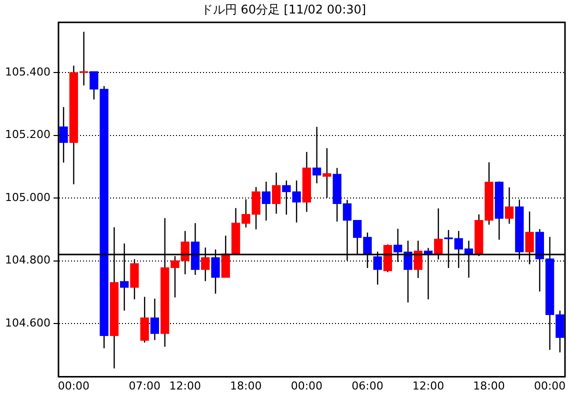 This screenshot has width=570, height=398. What do you see at coordinates (27, 197) in the screenshot?
I see `y-tick-label: 105.000` at bounding box center [27, 197].